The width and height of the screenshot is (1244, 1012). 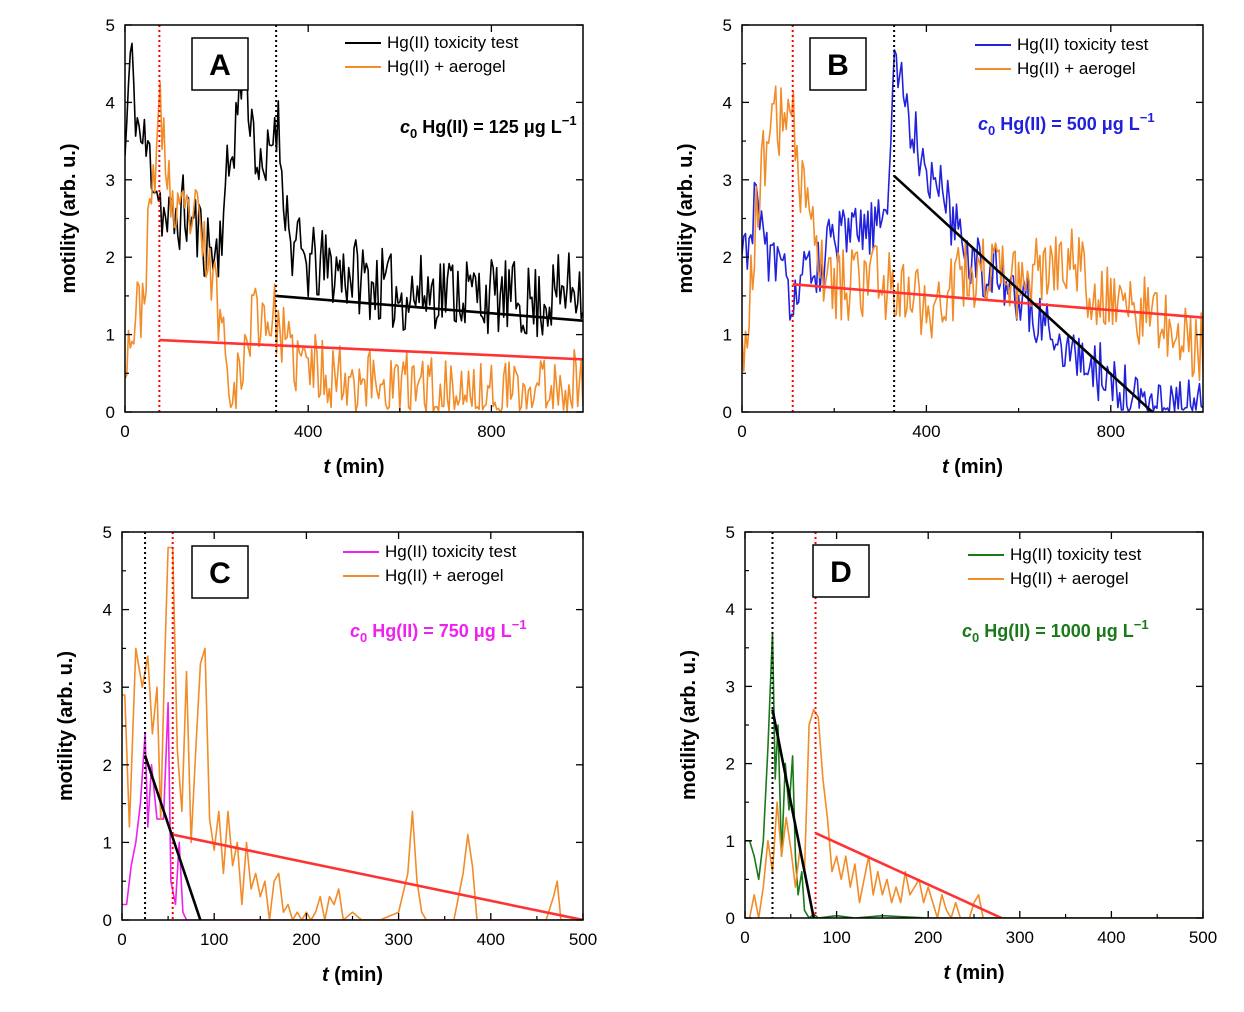 I want to click on panel-letter: D, so click(x=841, y=572).